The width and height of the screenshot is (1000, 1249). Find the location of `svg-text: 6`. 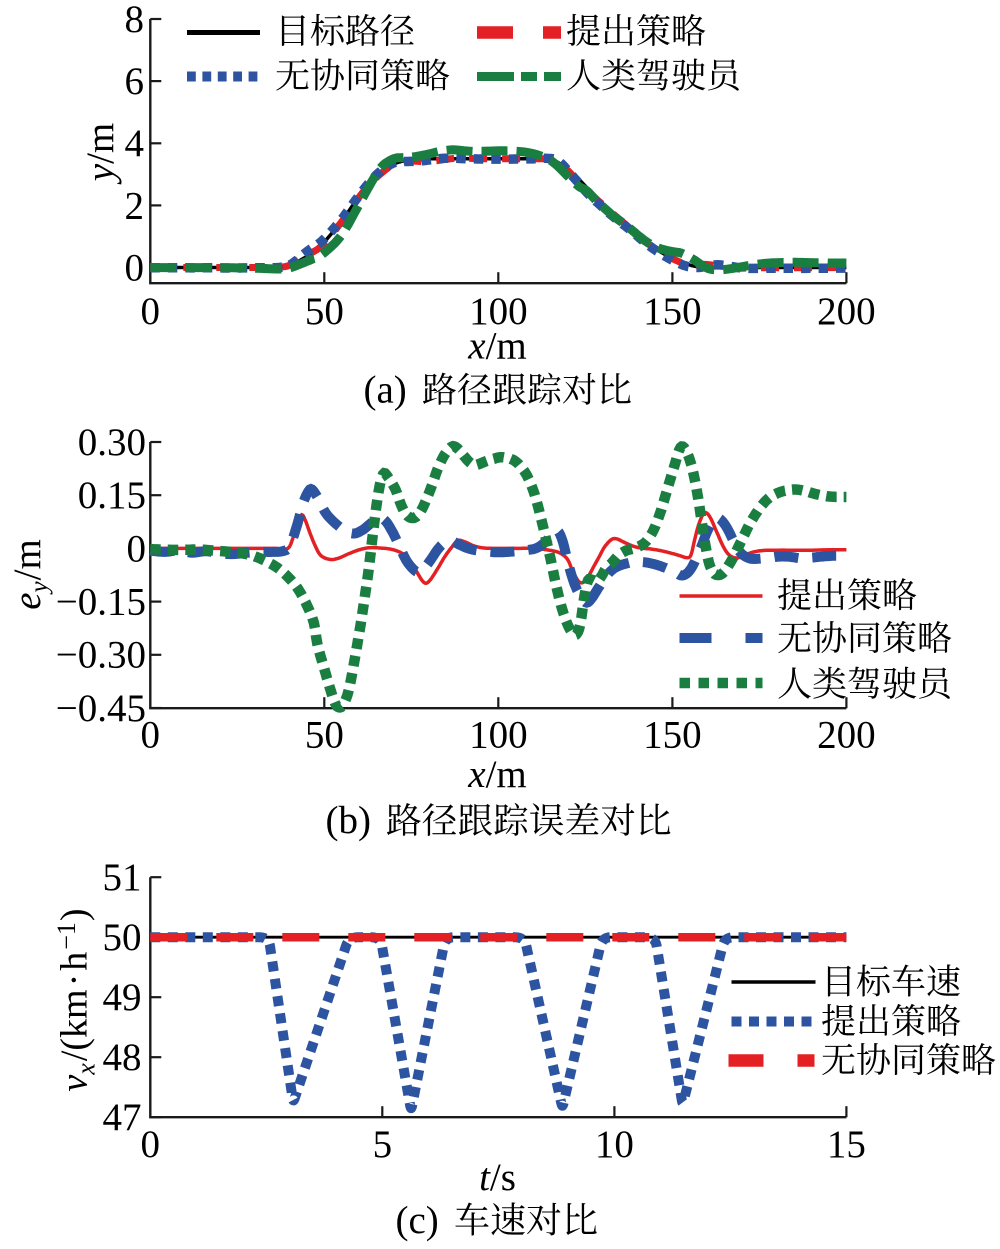

svg-text: 6 is located at coordinates (135, 81).